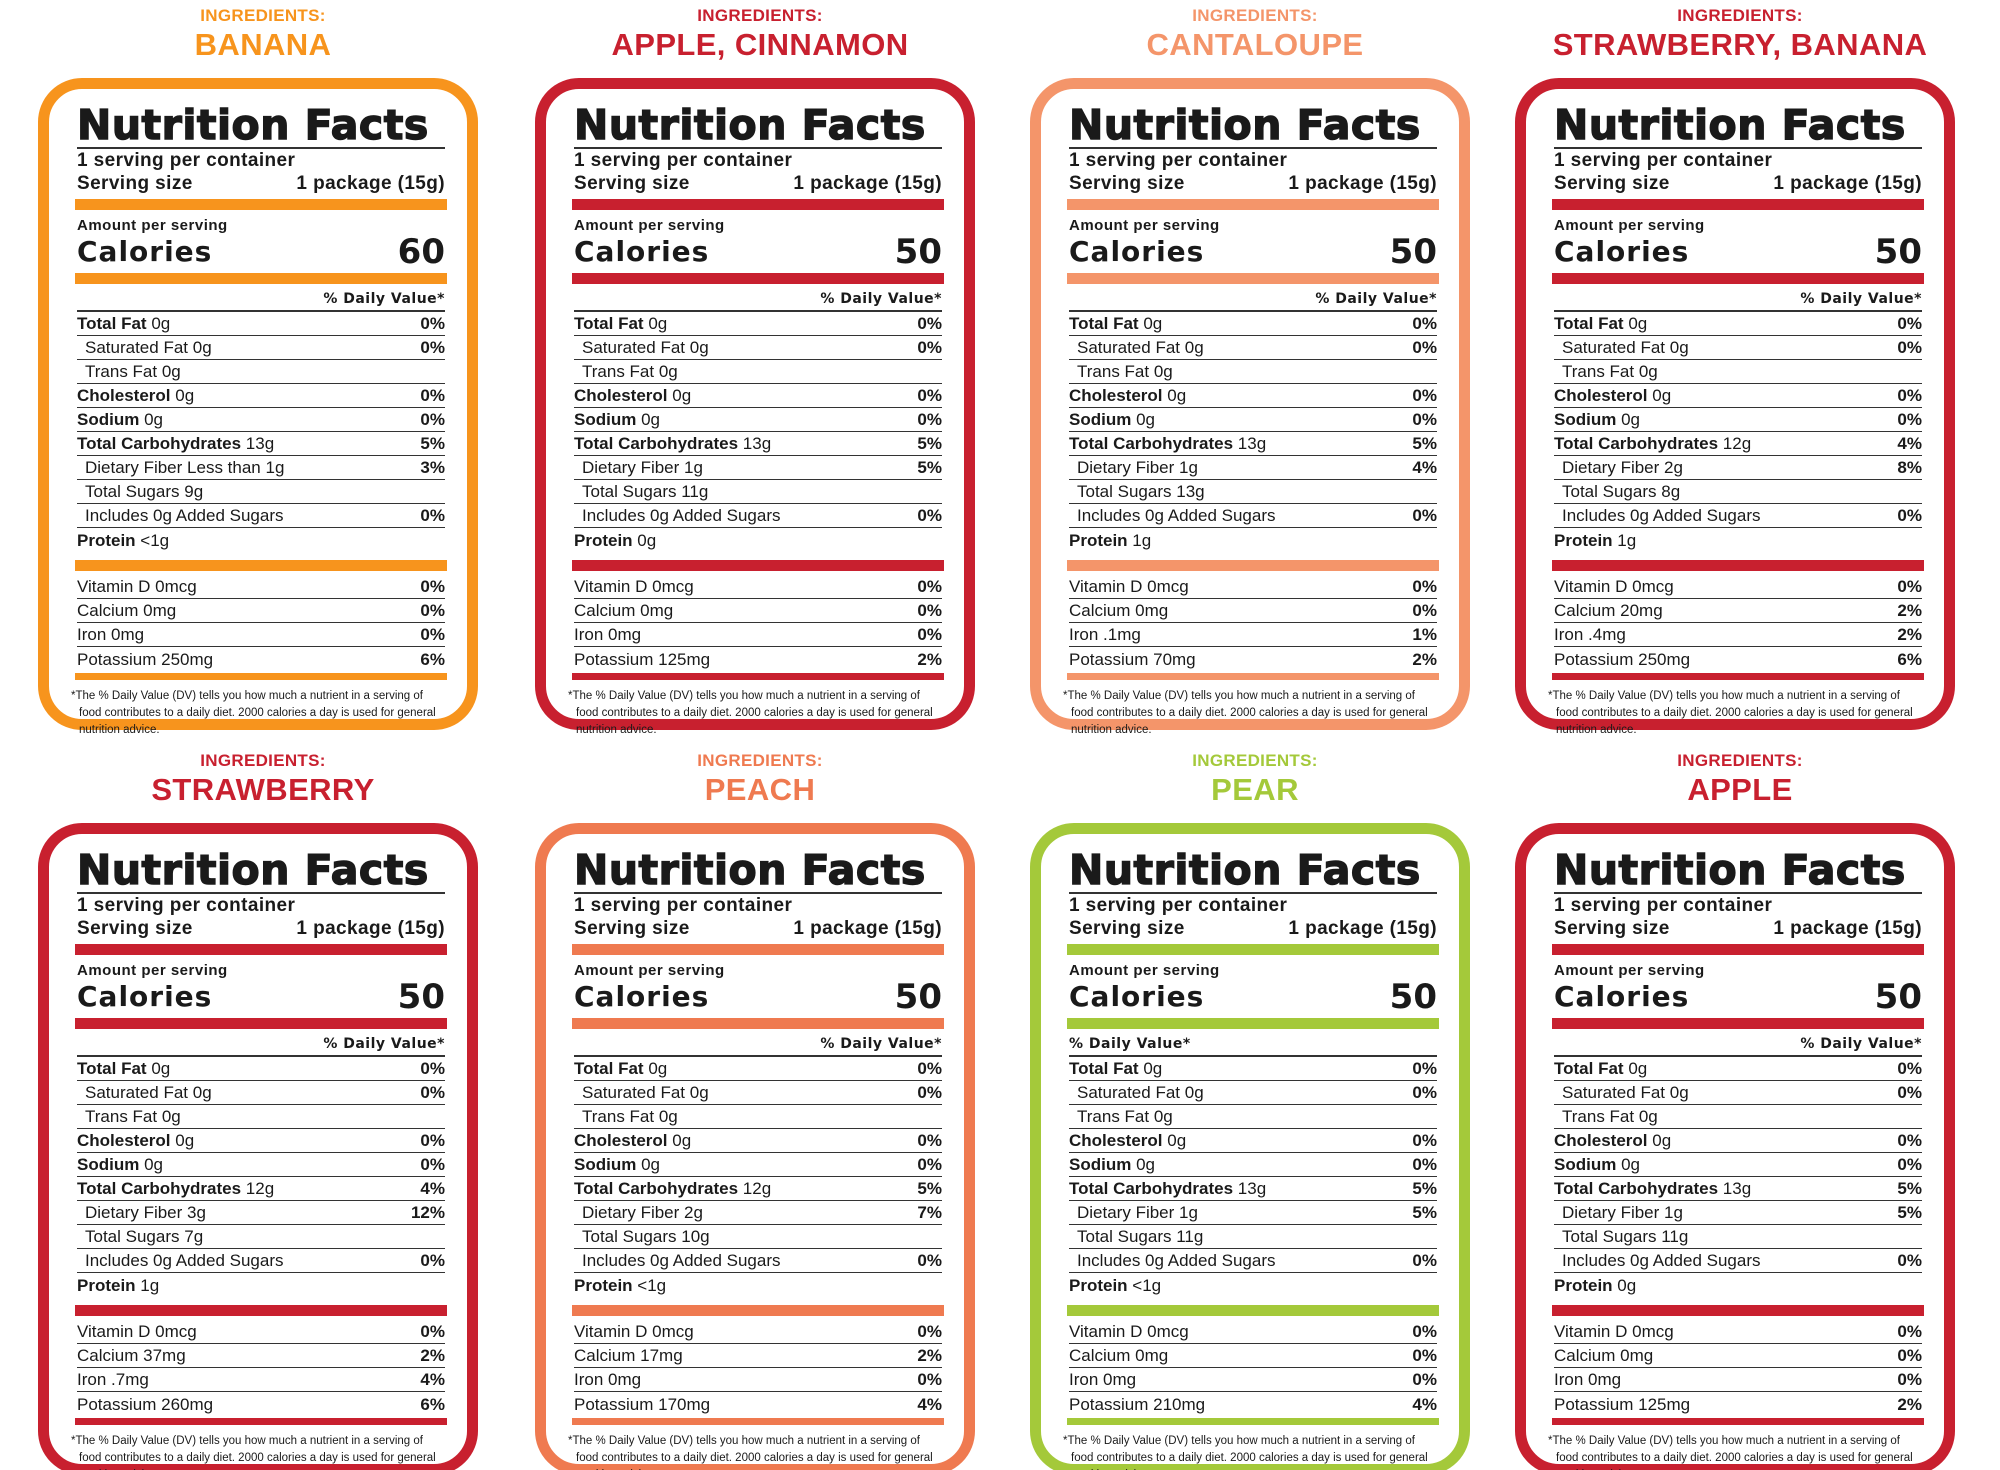  I want to click on mineral-row-vitamin-d: Vitamin D 0mcg 0%, so click(758, 1332).